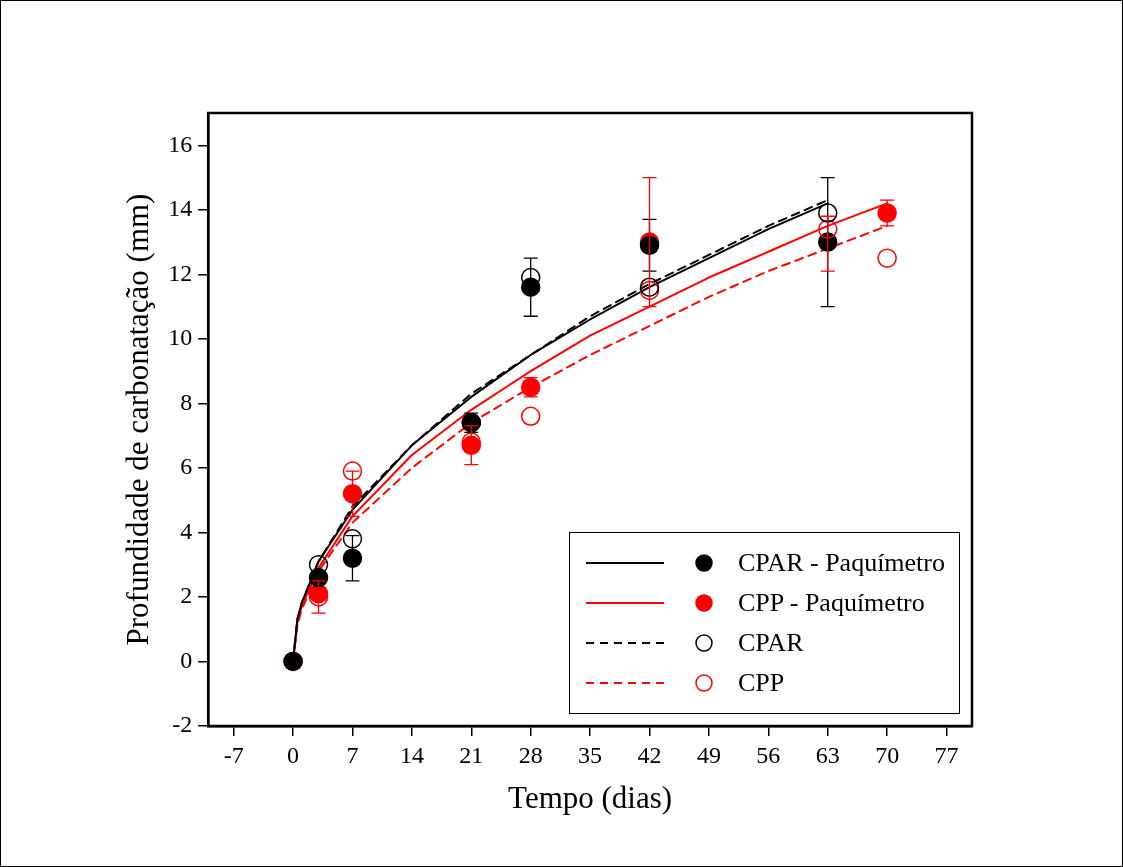 This screenshot has height=867, width=1123. Describe the element at coordinates (649, 754) in the screenshot. I see `x-tick-label: 42` at that location.